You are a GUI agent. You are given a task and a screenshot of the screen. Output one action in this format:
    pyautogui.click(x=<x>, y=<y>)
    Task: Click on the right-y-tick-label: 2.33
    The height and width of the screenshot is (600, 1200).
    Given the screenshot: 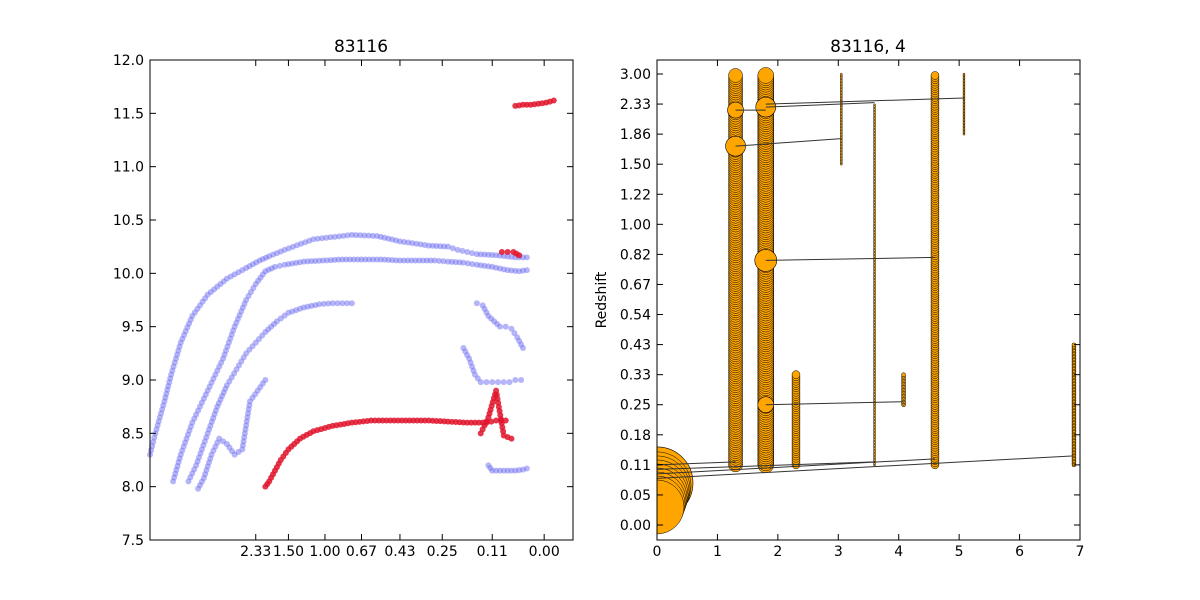 What is the action you would take?
    pyautogui.click(x=635, y=105)
    